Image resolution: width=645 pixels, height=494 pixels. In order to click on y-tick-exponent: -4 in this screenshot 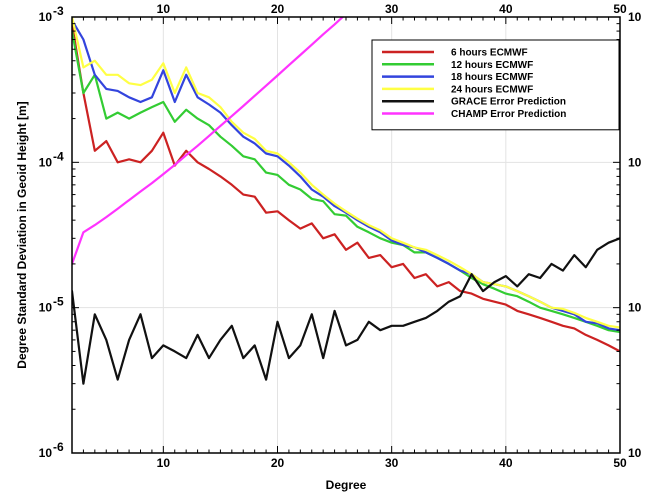, I will do `click(58, 156)`.